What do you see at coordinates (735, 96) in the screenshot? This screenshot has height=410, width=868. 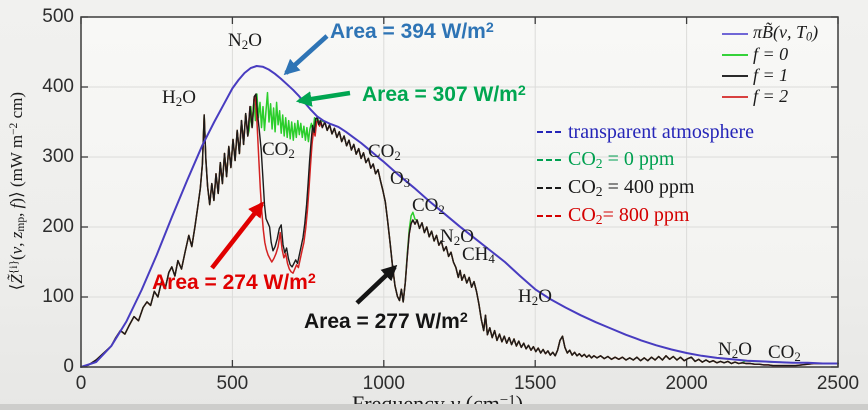 I see `legend-swatch-f2` at bounding box center [735, 96].